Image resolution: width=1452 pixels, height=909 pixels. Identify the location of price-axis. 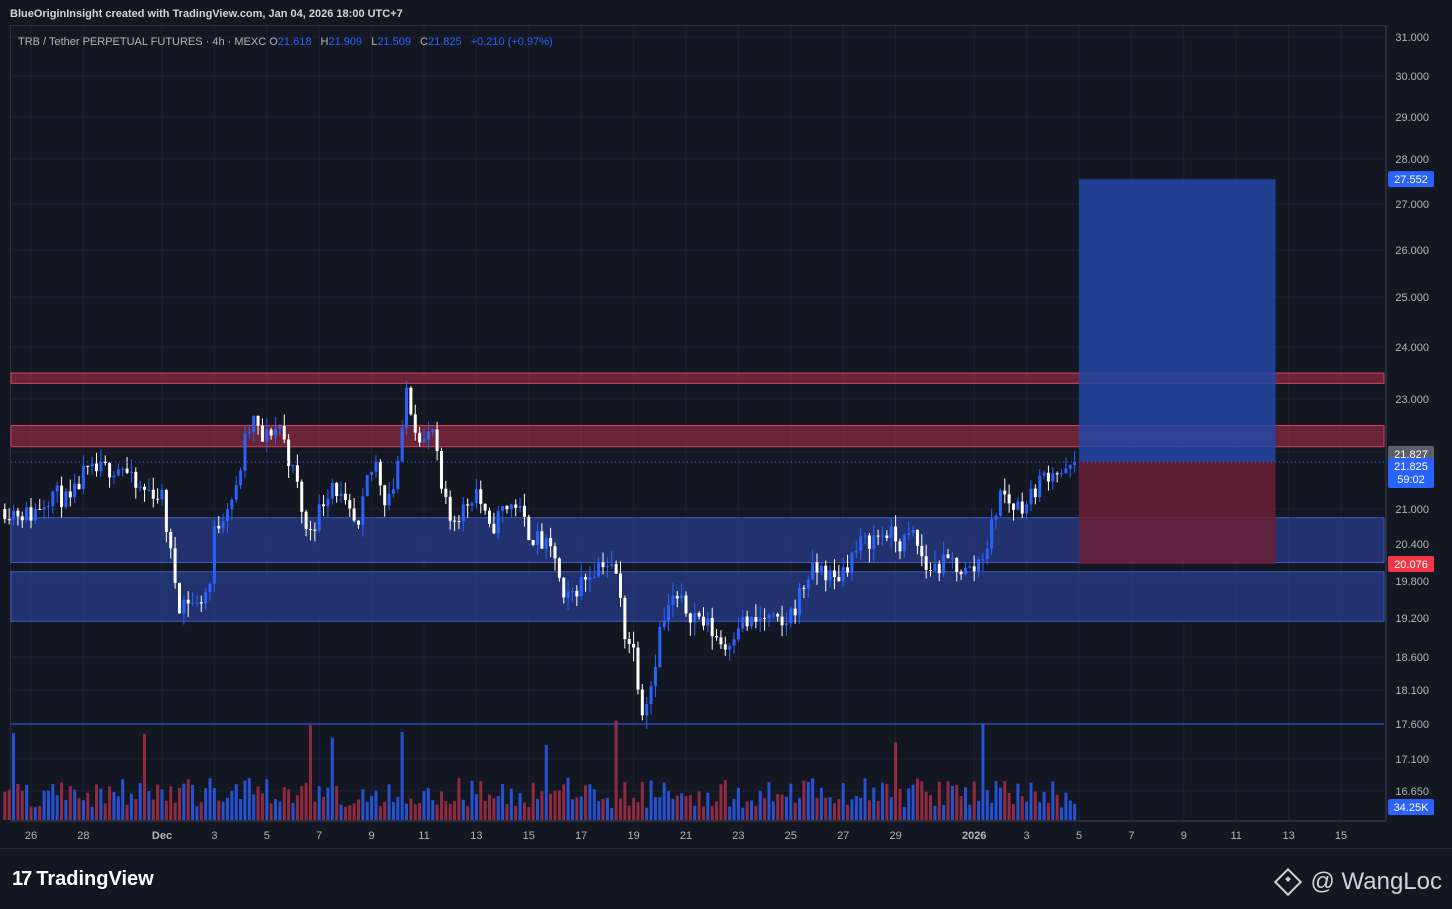
(1414, 423).